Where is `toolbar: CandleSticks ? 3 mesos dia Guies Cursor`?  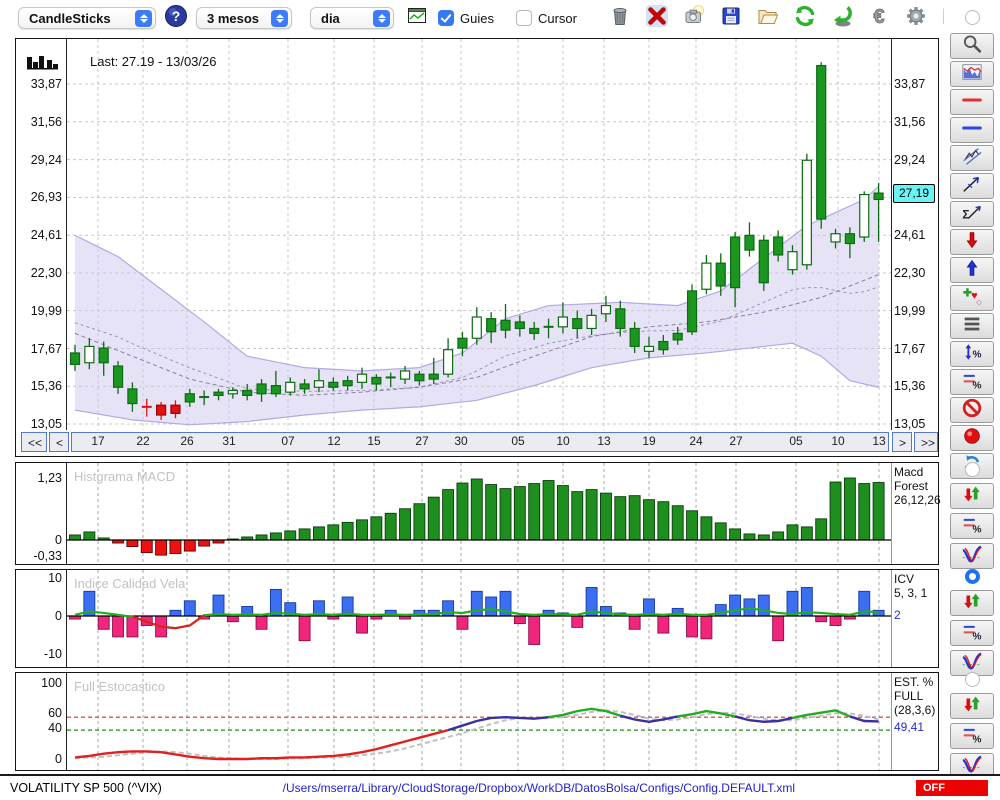
toolbar: CandleSticks ? 3 mesos dia Guies Cursor is located at coordinates (500, 18).